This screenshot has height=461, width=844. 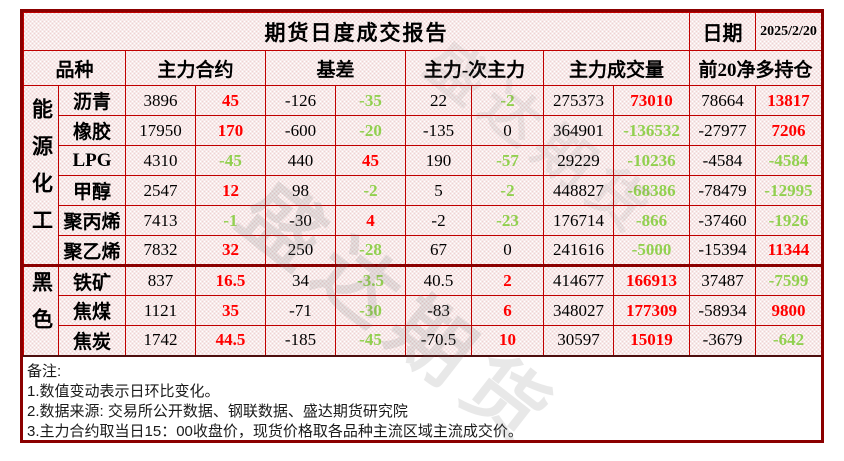 What do you see at coordinates (160, 160) in the screenshot?
I see `value-cell: 4310` at bounding box center [160, 160].